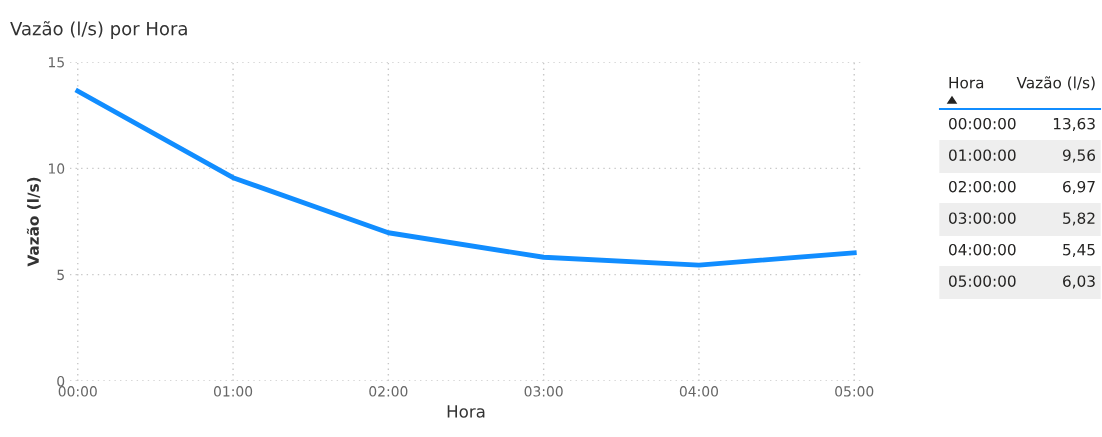  I want to click on text: 00:00:00, so click(982, 123).